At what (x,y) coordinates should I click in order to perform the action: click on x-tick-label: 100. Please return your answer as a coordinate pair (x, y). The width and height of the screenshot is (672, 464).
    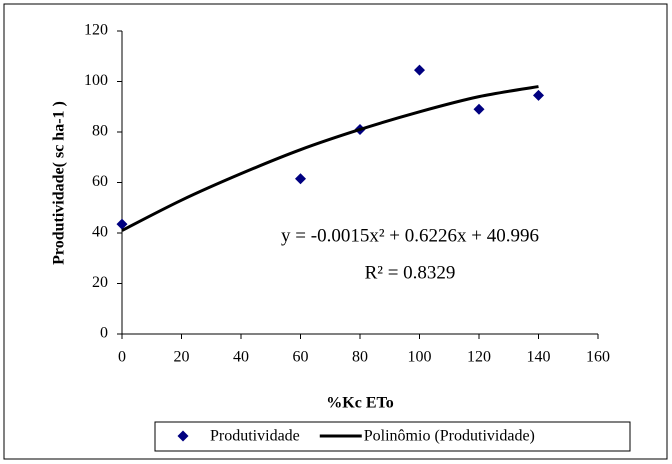
    Looking at the image, I should click on (420, 357).